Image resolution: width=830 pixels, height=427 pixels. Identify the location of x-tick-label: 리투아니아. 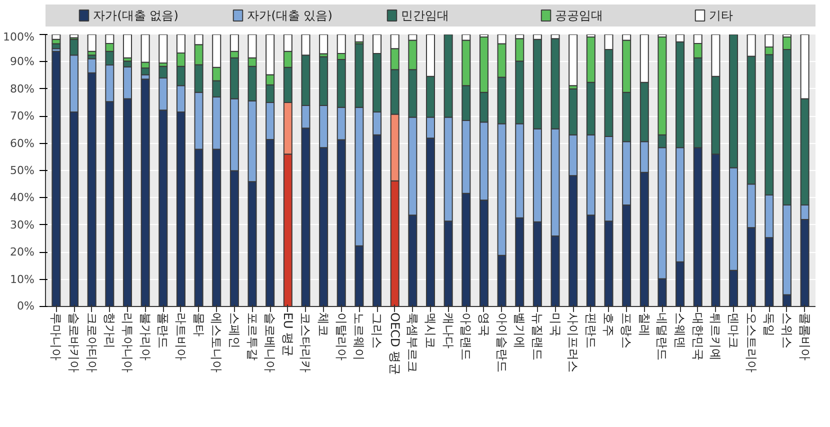
(127, 342).